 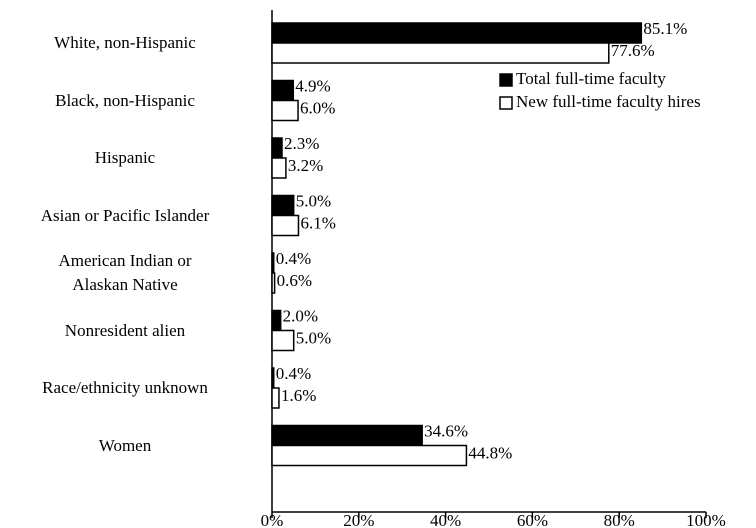 I want to click on value-label: 6.1%, so click(x=317, y=222).